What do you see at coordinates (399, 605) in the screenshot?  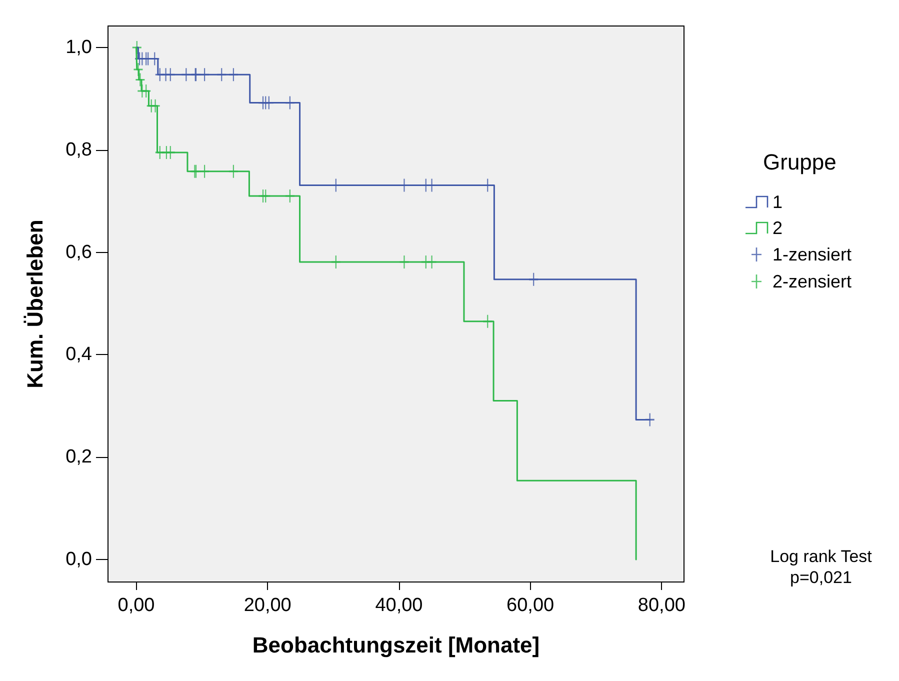 I see `x-tick-label: 40,00` at bounding box center [399, 605].